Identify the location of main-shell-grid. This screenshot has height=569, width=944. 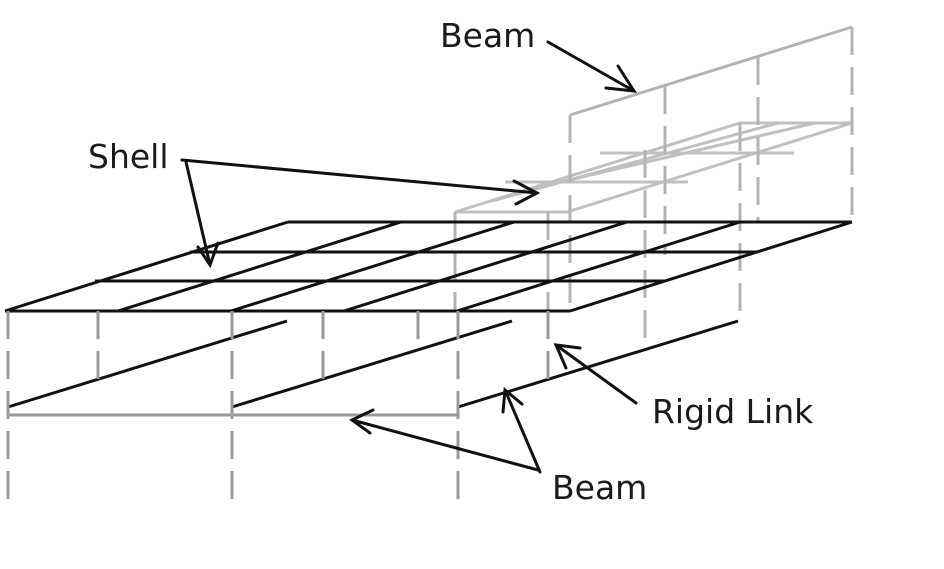
(428, 266).